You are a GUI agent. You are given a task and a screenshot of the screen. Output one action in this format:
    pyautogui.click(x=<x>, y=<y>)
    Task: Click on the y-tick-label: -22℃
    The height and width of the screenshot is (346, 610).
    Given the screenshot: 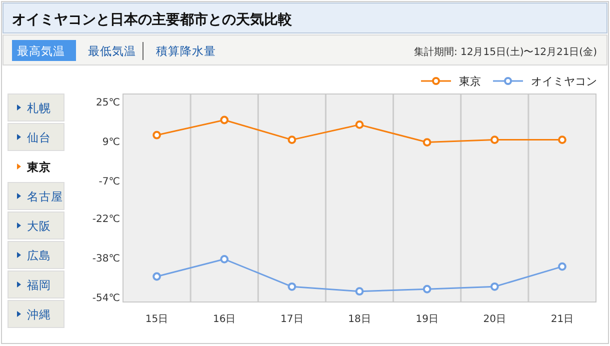 What is the action you would take?
    pyautogui.click(x=106, y=219)
    